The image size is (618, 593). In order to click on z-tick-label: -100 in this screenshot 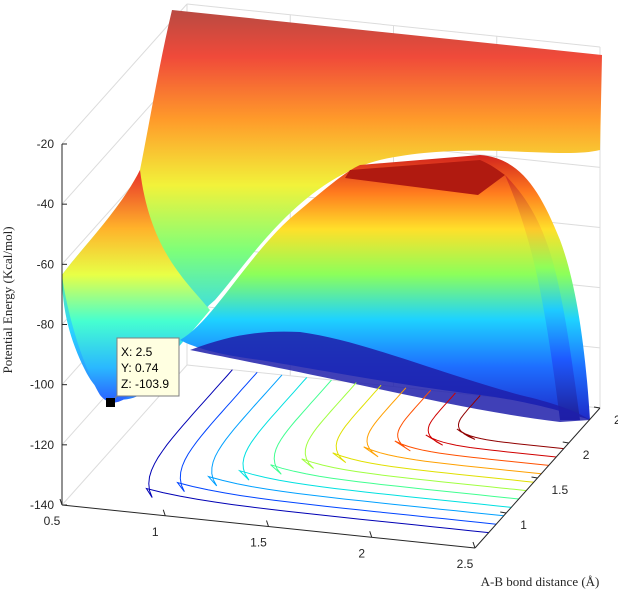, I will do `click(42, 385)`.